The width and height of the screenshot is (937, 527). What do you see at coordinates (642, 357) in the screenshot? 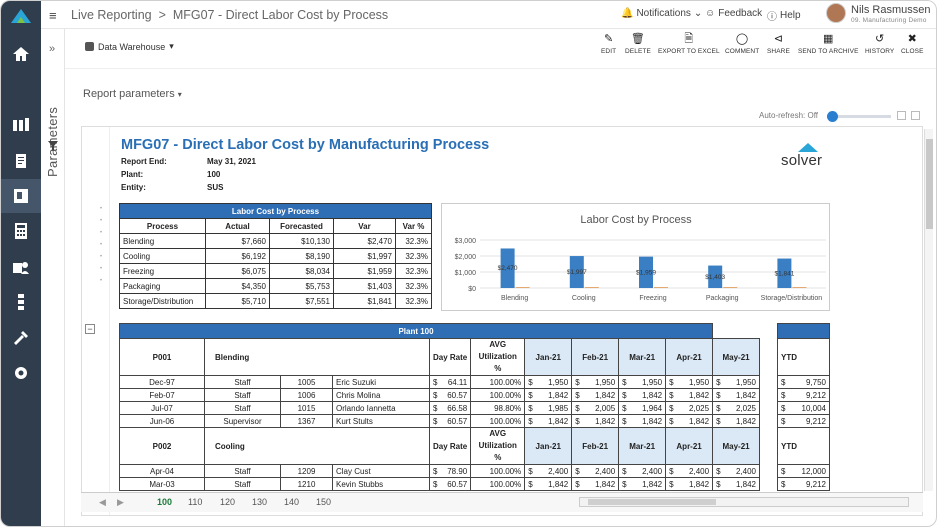
I see `month-header: Mar-21` at bounding box center [642, 357].